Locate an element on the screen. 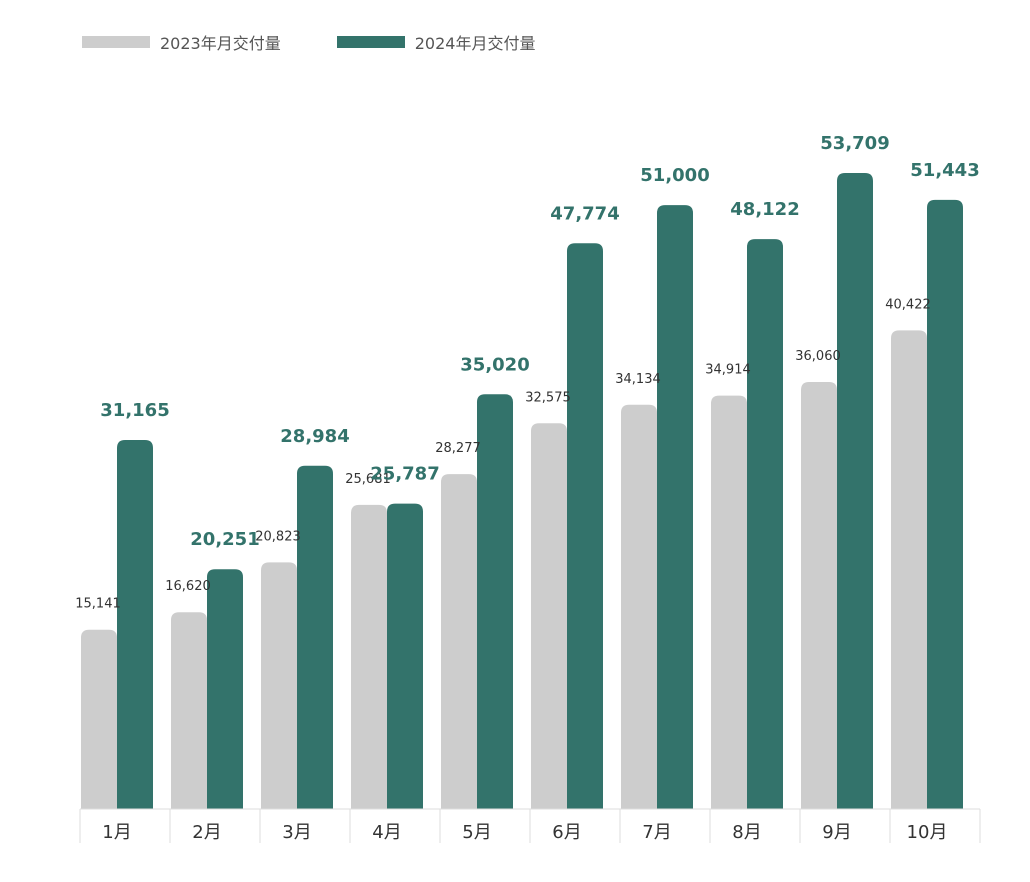 The image size is (1030, 882). label-2023-9: 36,060 is located at coordinates (818, 356).